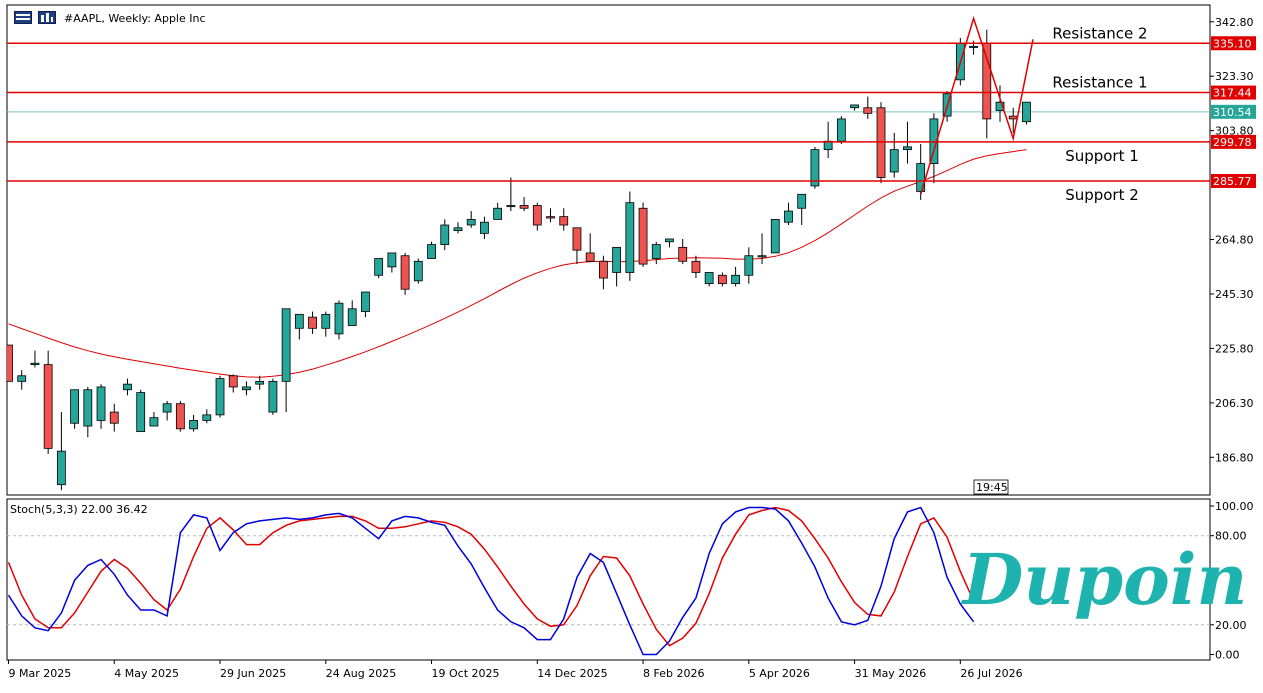  I want to click on brand-logo: Dupoin, so click(1104, 579).